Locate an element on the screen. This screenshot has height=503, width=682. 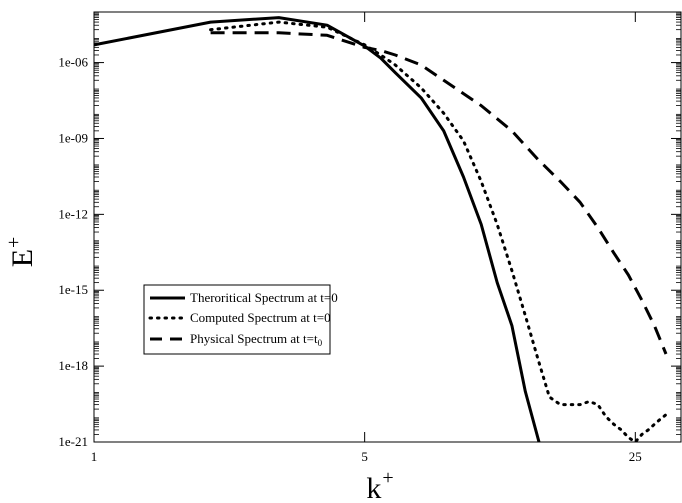
y-tick-label: 1e-06 is located at coordinates (73, 62).